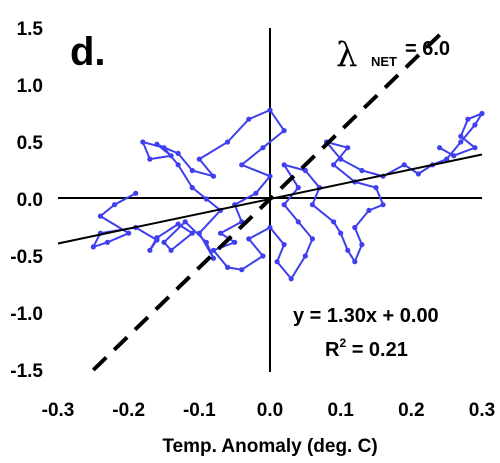 The width and height of the screenshot is (500, 463). Describe the element at coordinates (384, 61) in the screenshot. I see `lambda-subscript: NET` at that location.